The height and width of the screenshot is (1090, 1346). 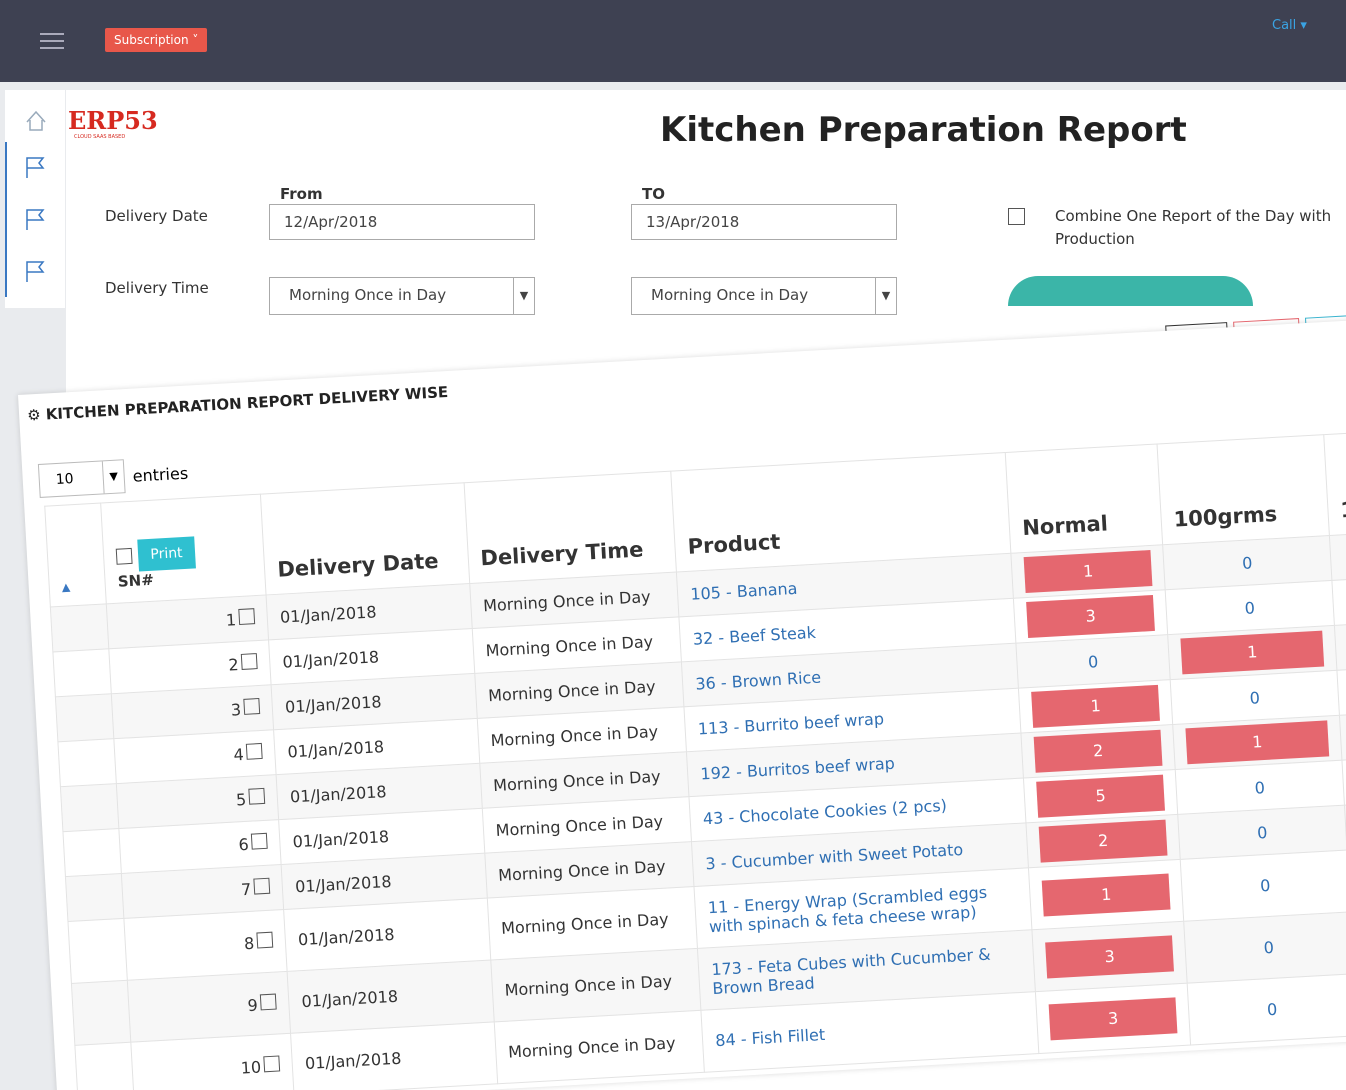 I want to click on call-link: Call ▾, so click(x=1289, y=25).